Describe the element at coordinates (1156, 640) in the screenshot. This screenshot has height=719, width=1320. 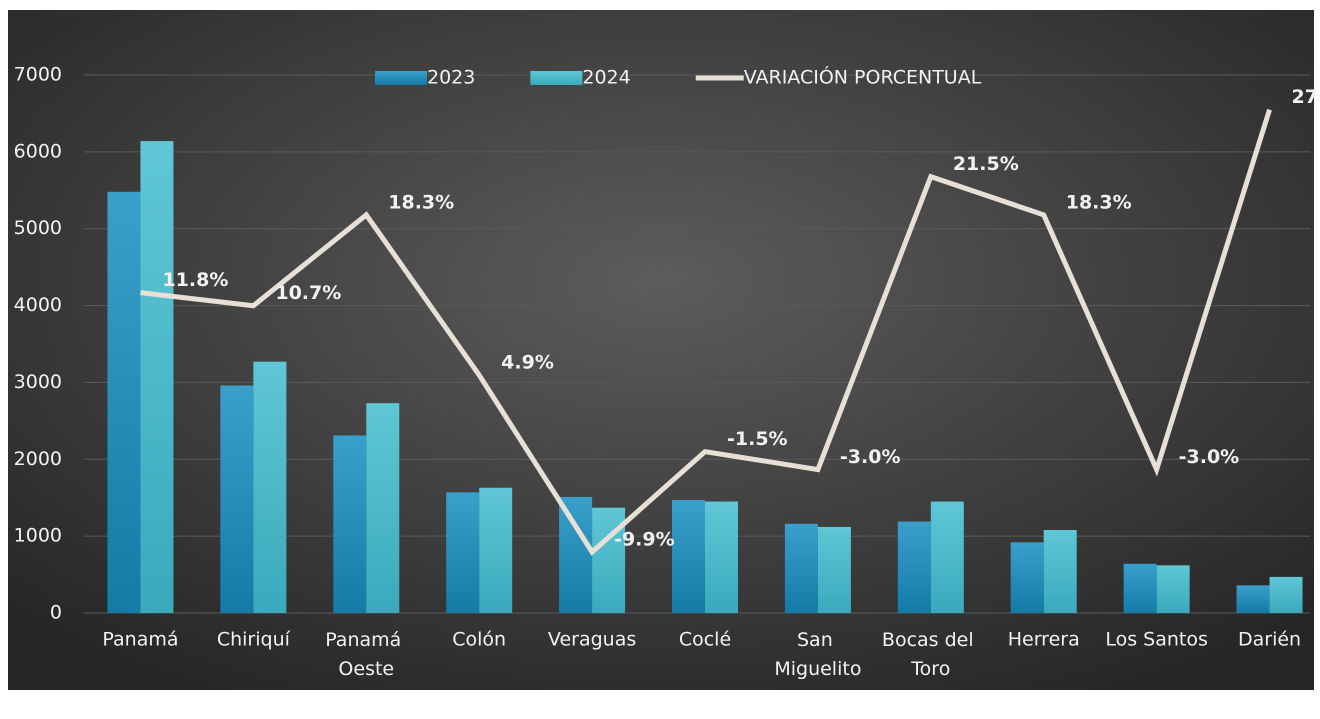
I see `x-tick-label: Los Santos` at that location.